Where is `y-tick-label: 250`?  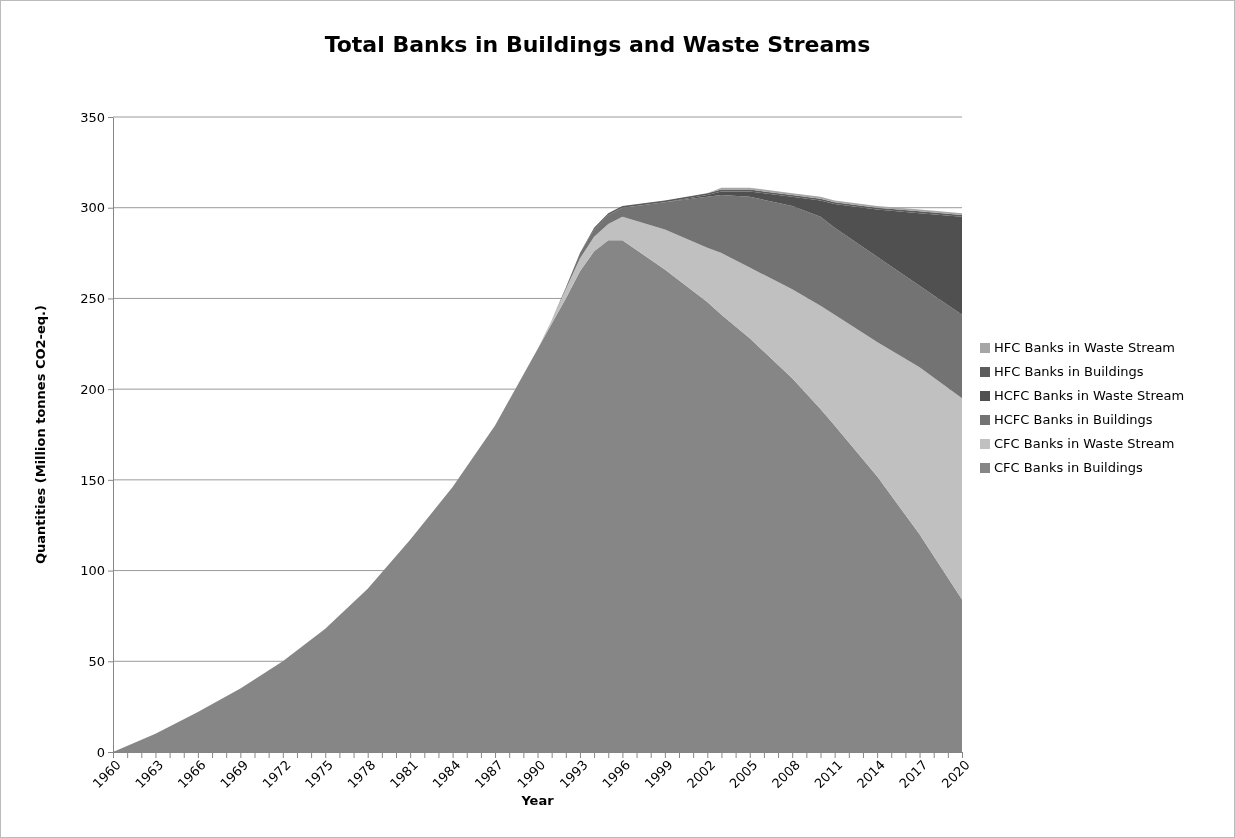 y-tick-label: 250 is located at coordinates (92, 299).